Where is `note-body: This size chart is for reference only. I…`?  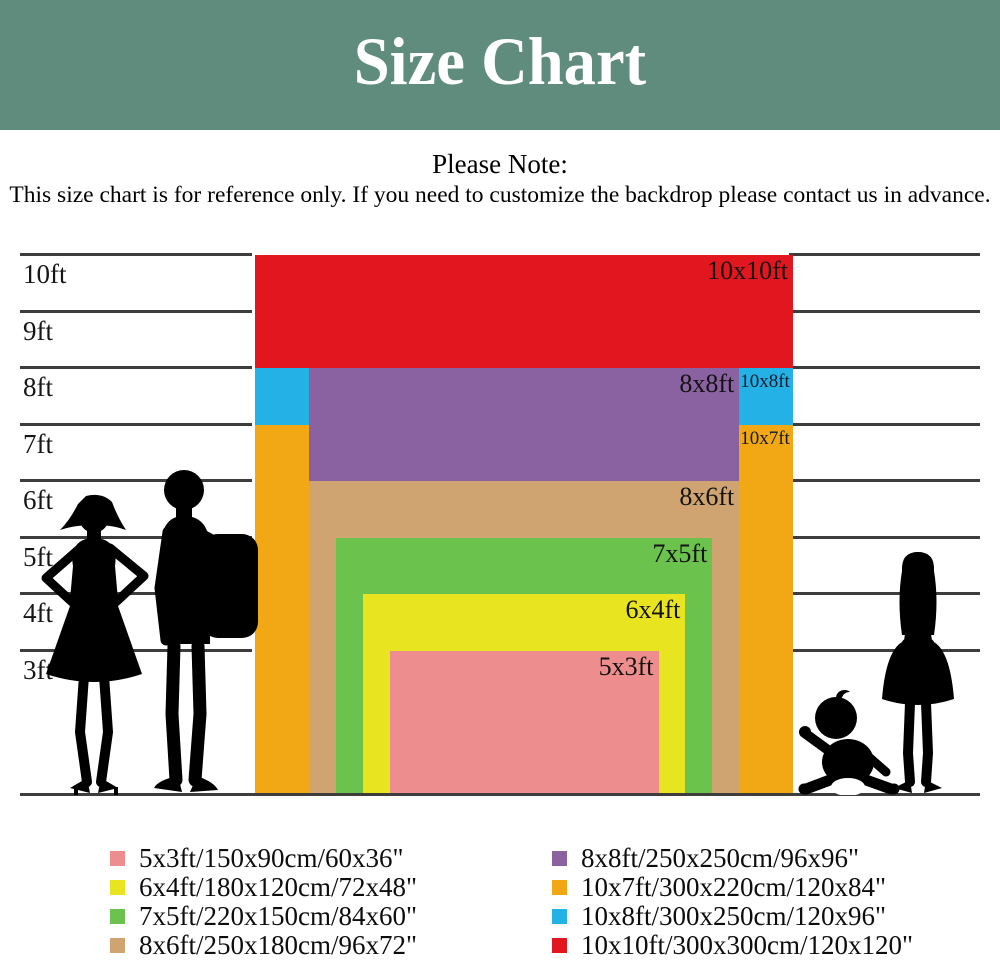 note-body: This size chart is for reference only. I… is located at coordinates (500, 195).